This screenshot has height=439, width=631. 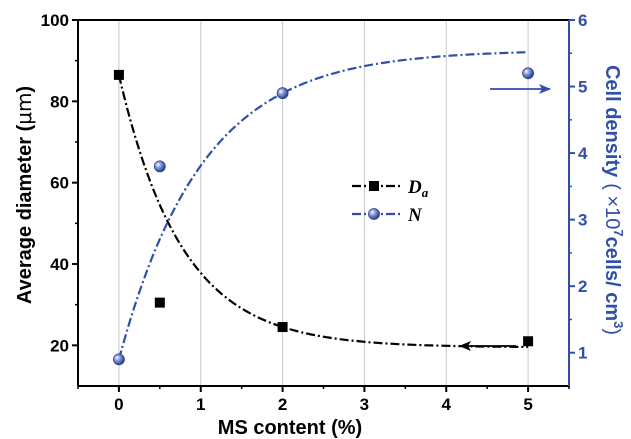 I want to click on legend-marker-n, so click(x=374, y=214).